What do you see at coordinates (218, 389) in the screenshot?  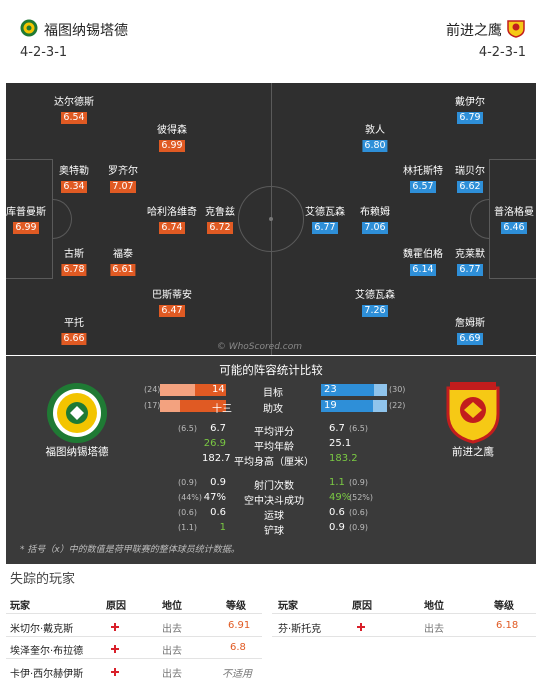 I see `home-value: 14` at bounding box center [218, 389].